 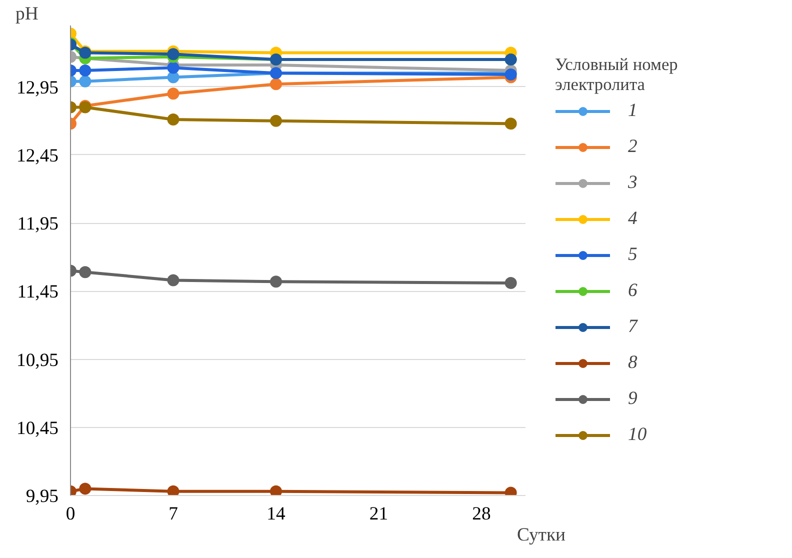 I want to click on y-tick-label: 12,95, so click(x=37, y=87).